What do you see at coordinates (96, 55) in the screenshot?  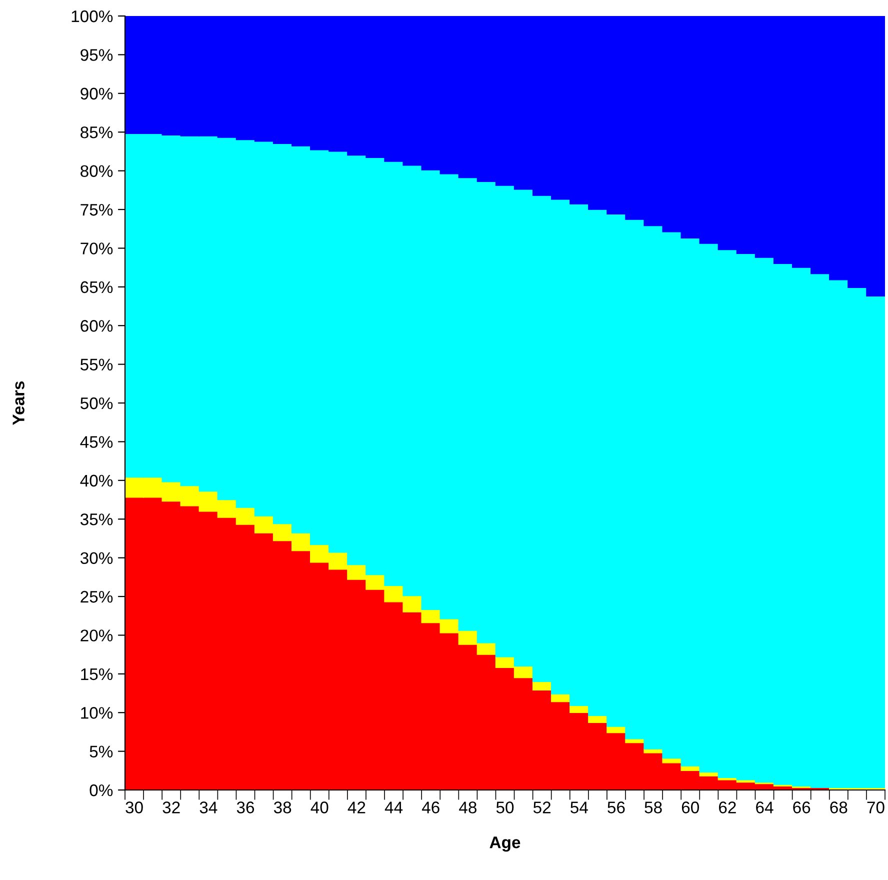 I see `y-tick-label: 95%` at bounding box center [96, 55].